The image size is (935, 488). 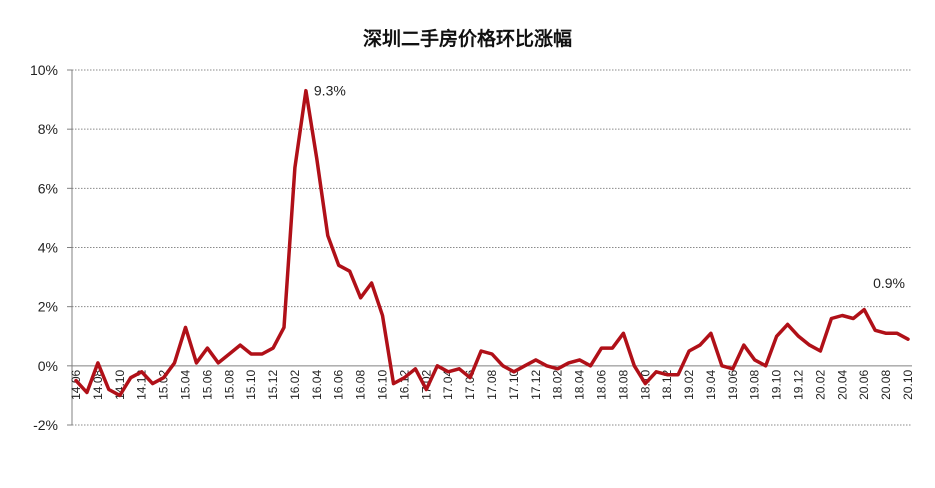 I want to click on annotation-label: 9.3%, so click(x=330, y=91).